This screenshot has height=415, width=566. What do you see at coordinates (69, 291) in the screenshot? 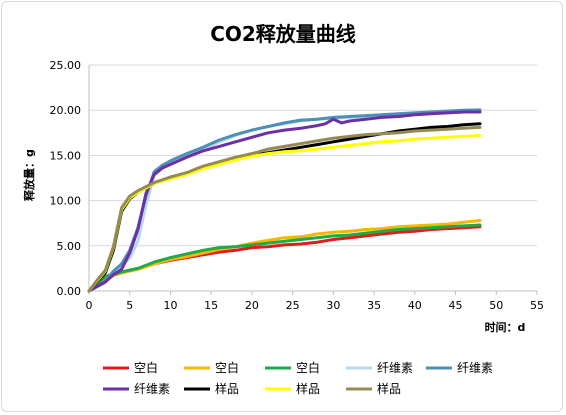
I see `y-tick-label: 0.00` at bounding box center [69, 291].